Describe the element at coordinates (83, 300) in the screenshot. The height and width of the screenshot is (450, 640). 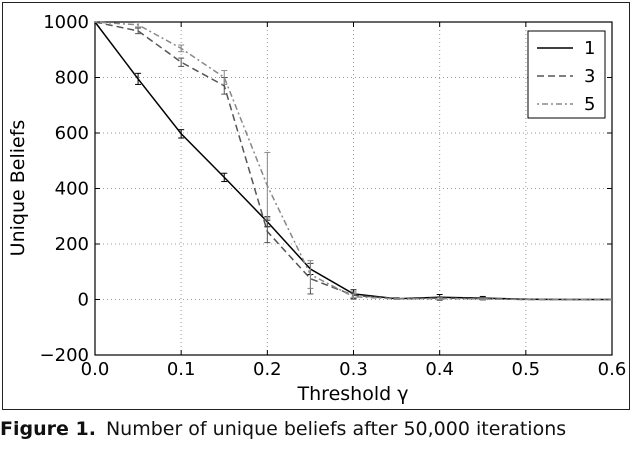
I see `y-tick-label: 0` at that location.